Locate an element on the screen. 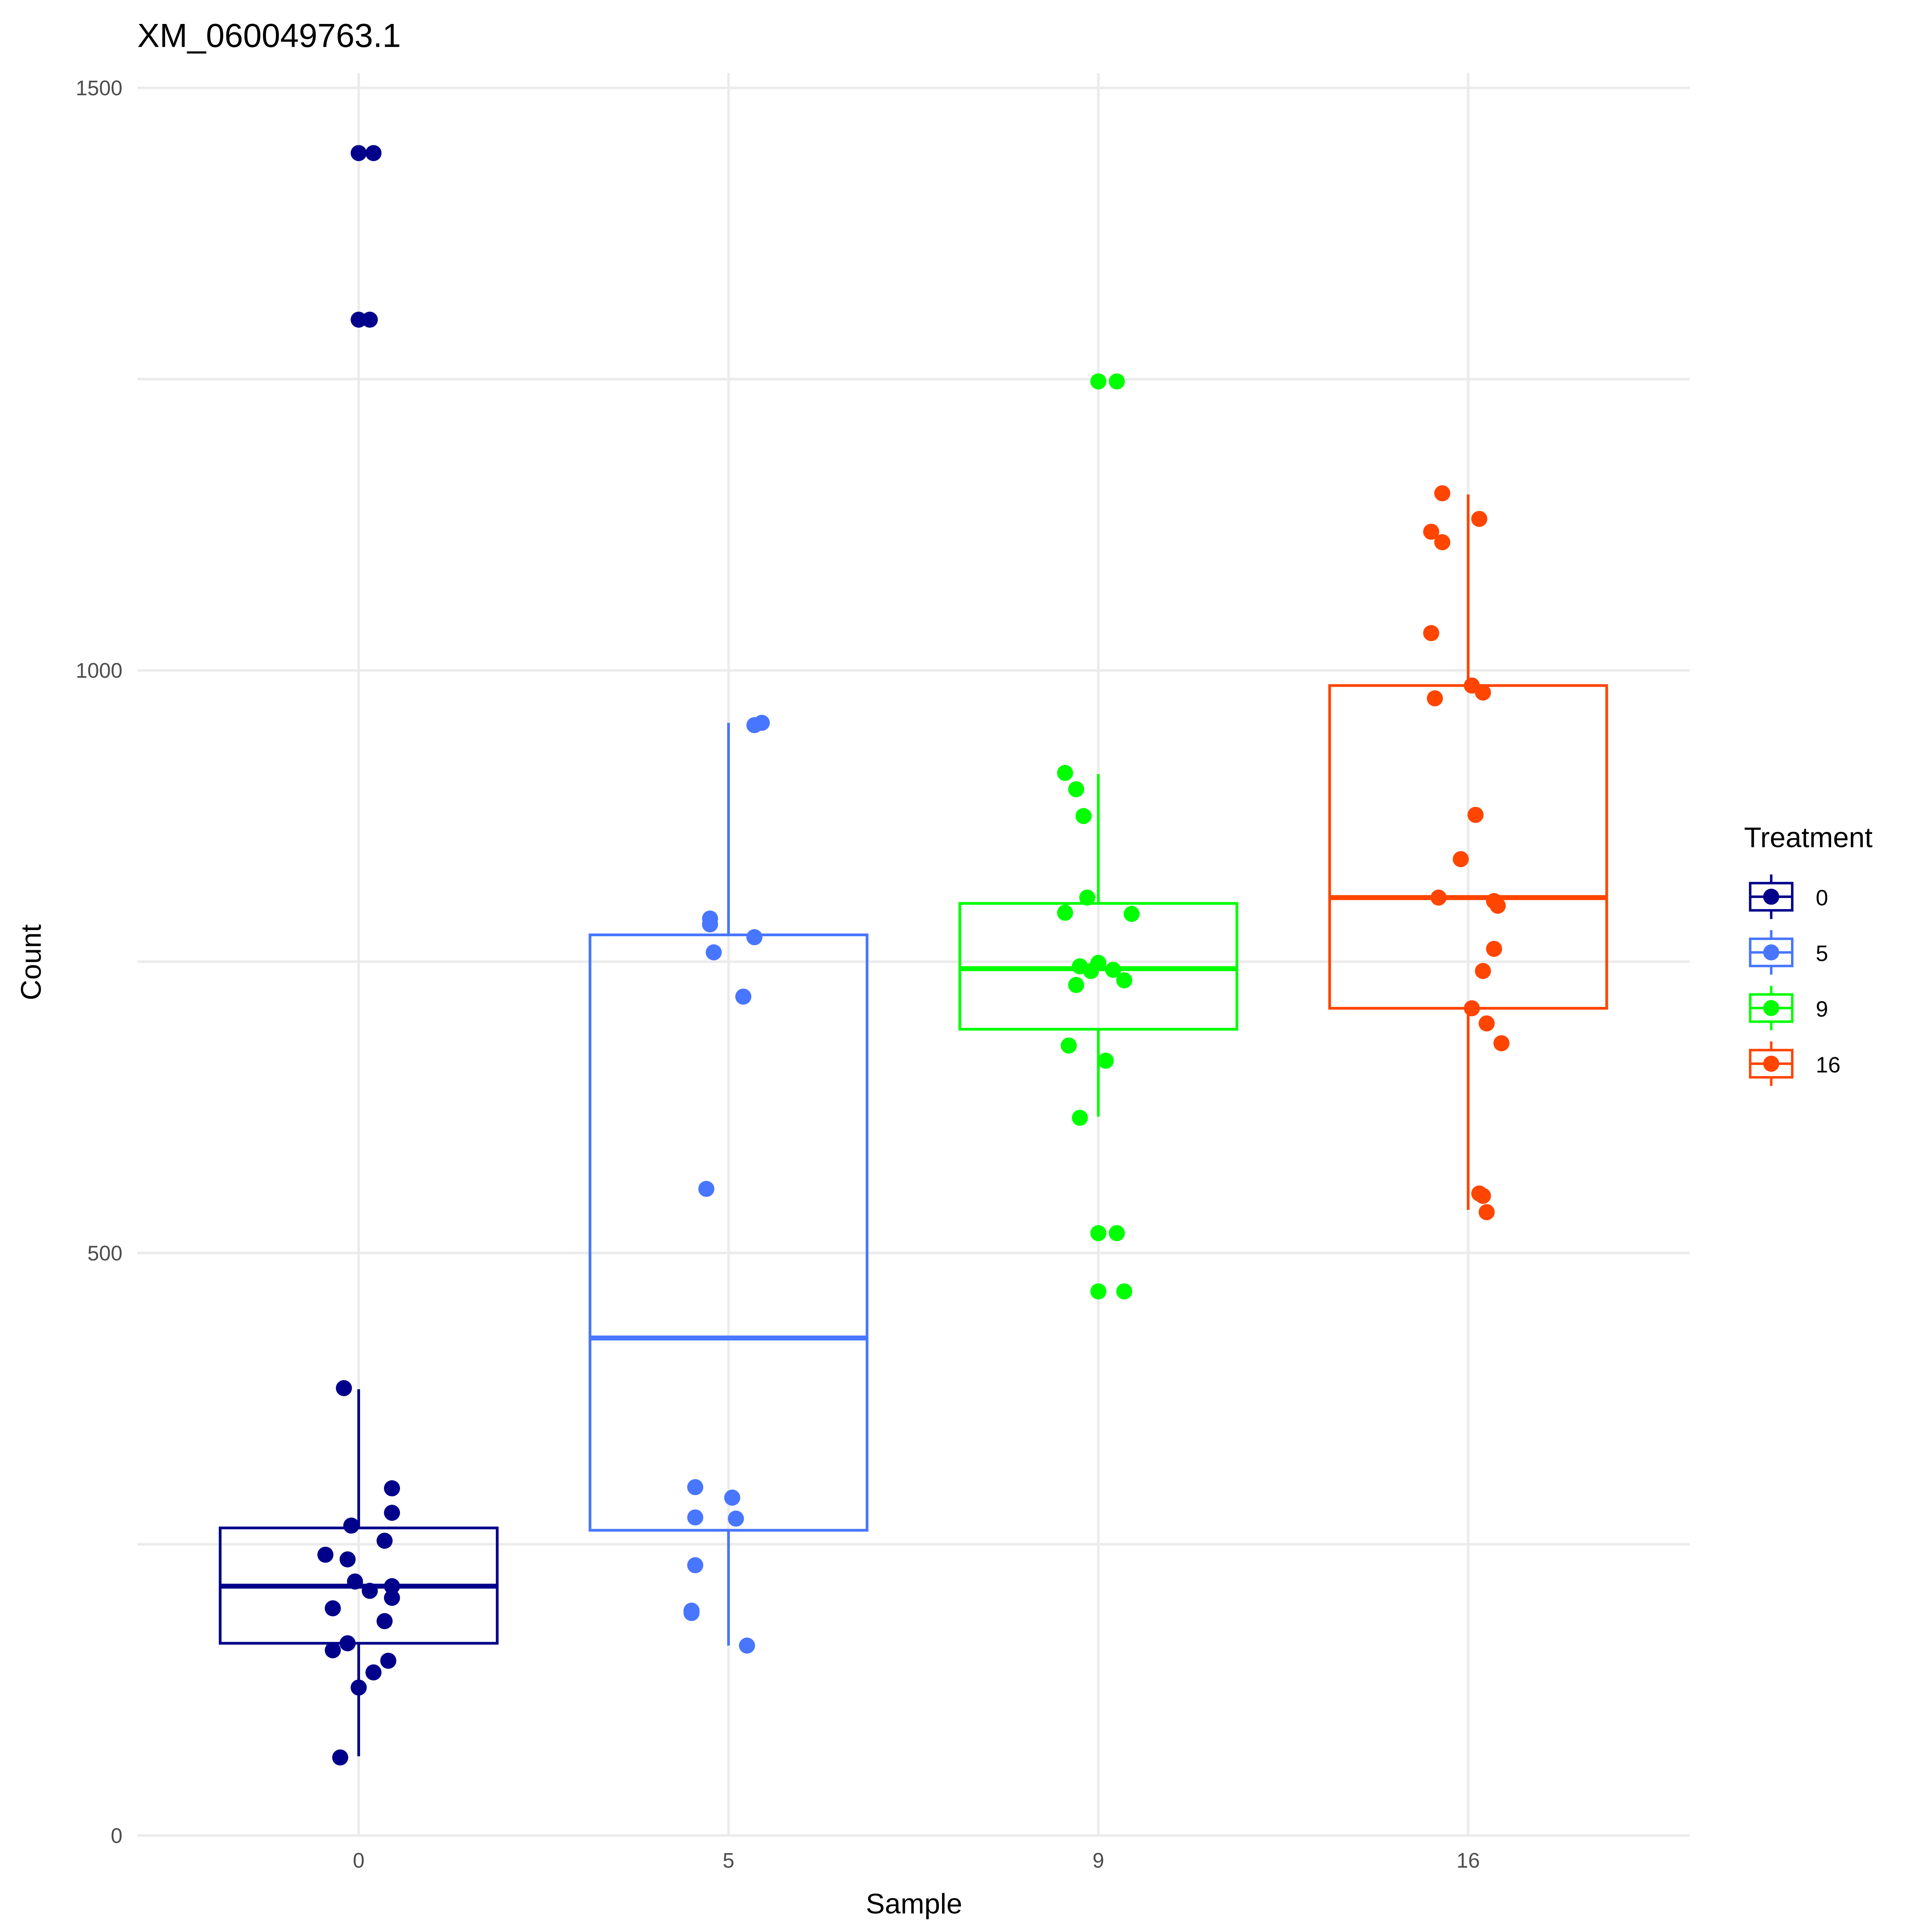 The width and height of the screenshot is (1932, 1932). y-axis: 0 500 1000 1500 is located at coordinates (99, 962).